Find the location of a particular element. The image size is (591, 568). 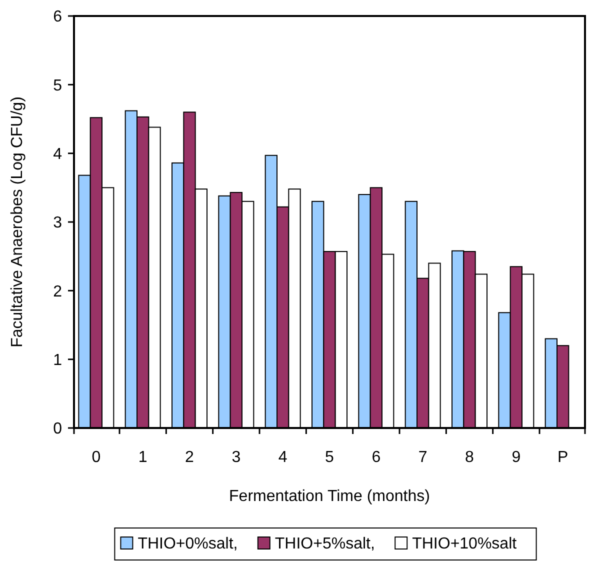

x-axis-title: Fermentation Time (months) is located at coordinates (329, 496).